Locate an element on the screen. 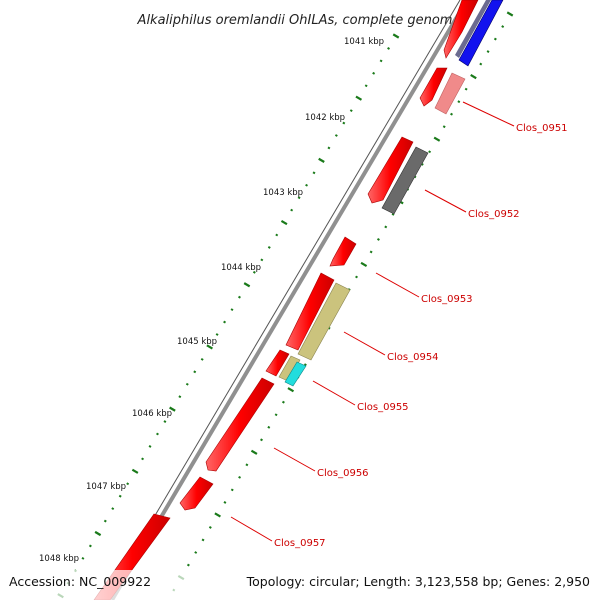 Image resolution: width=600 pixels, height=600 pixels. gene-label: Clos_0956 is located at coordinates (343, 473).